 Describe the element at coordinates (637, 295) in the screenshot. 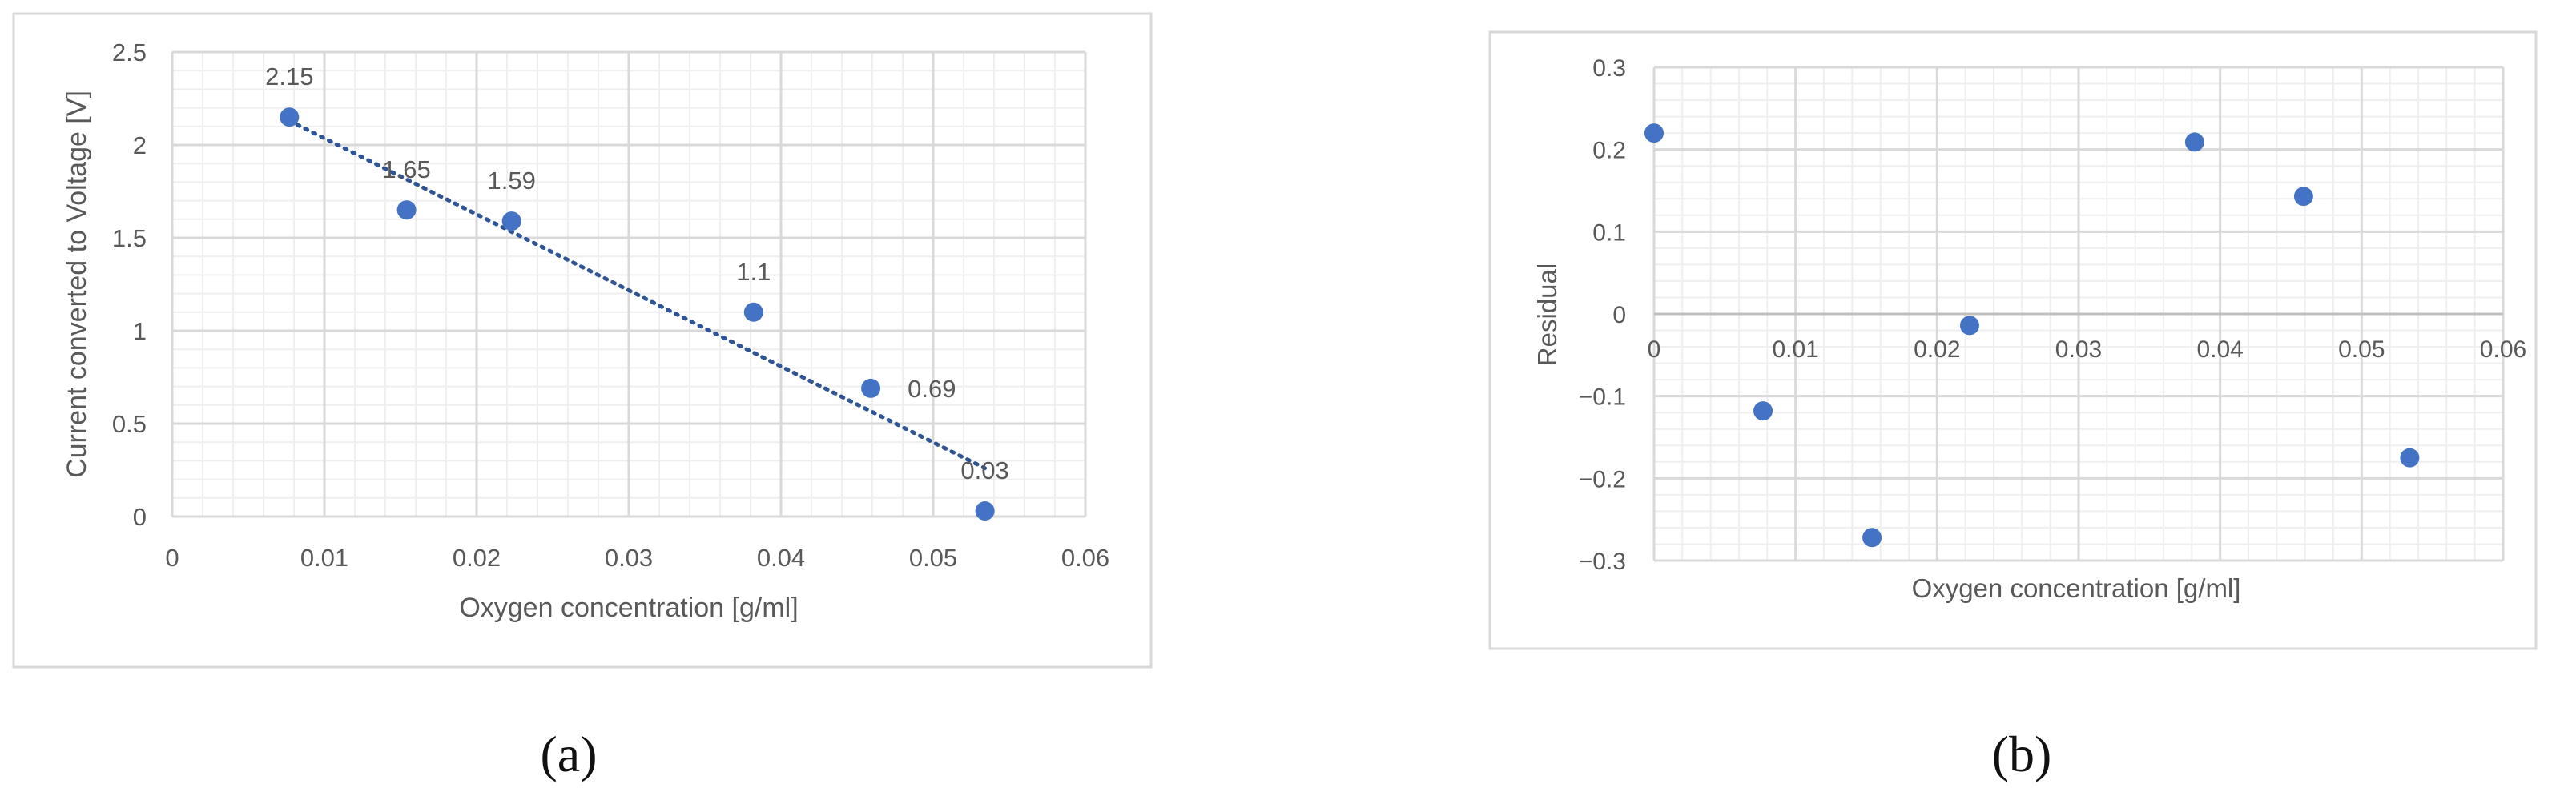

I see `chart-a-trendline` at that location.